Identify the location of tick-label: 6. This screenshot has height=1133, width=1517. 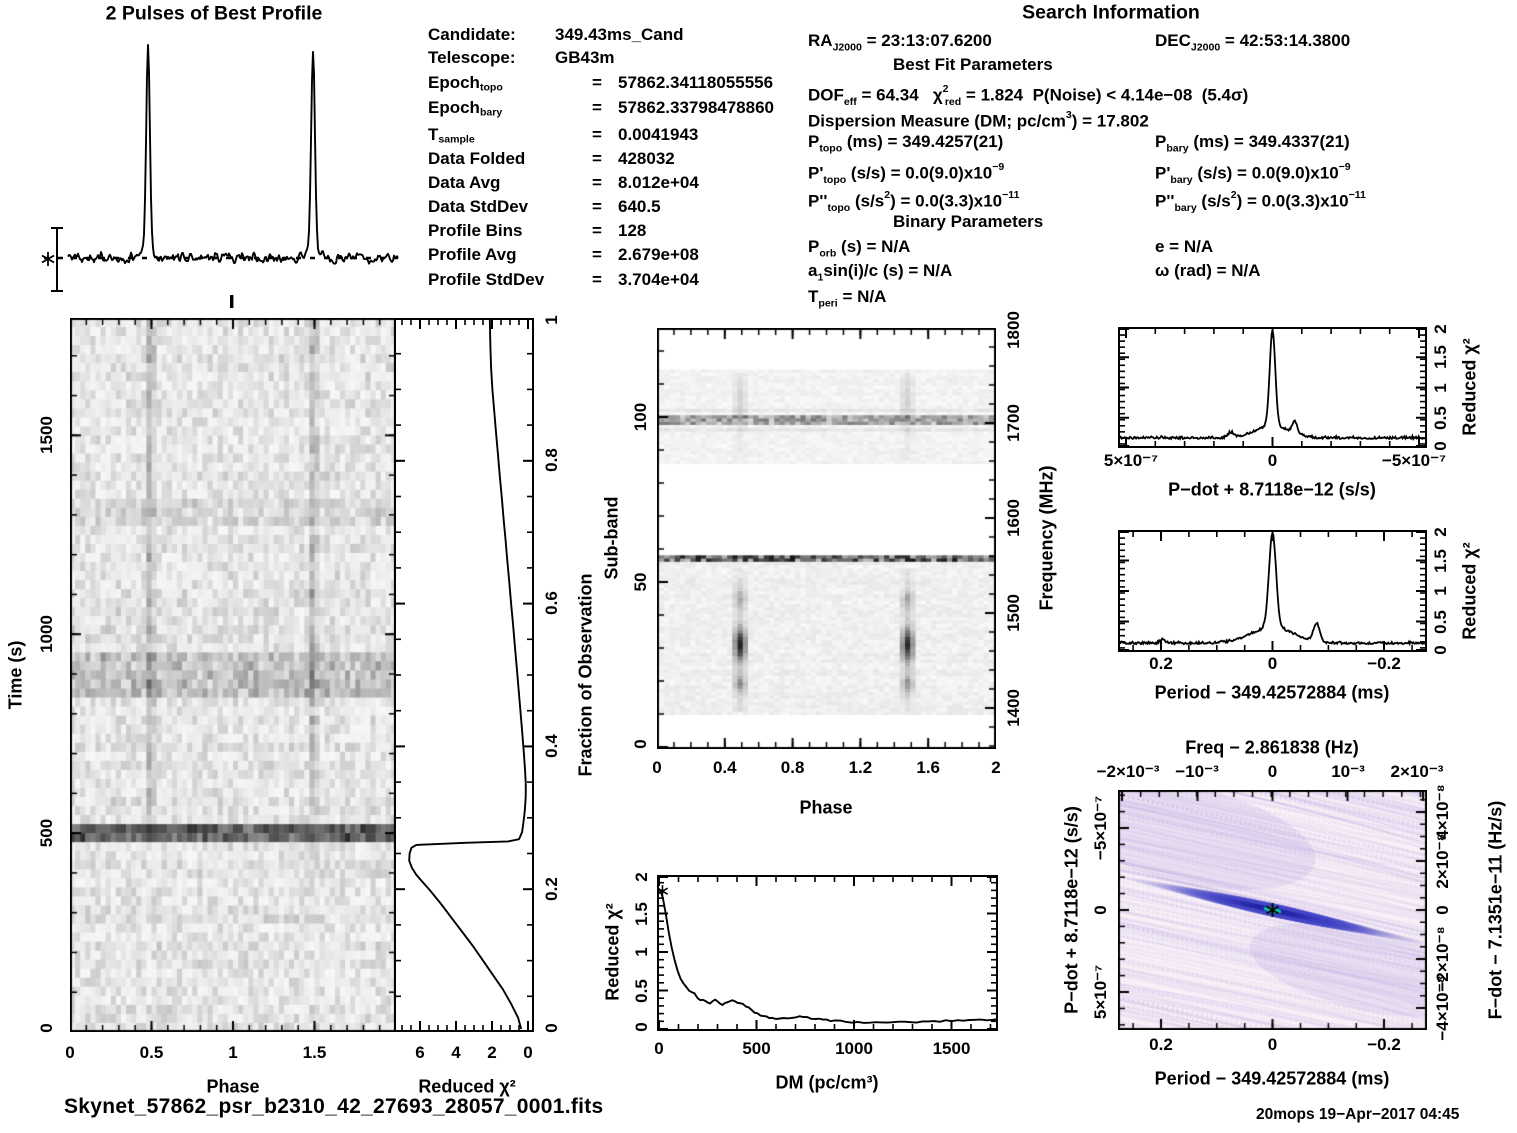
(420, 1052).